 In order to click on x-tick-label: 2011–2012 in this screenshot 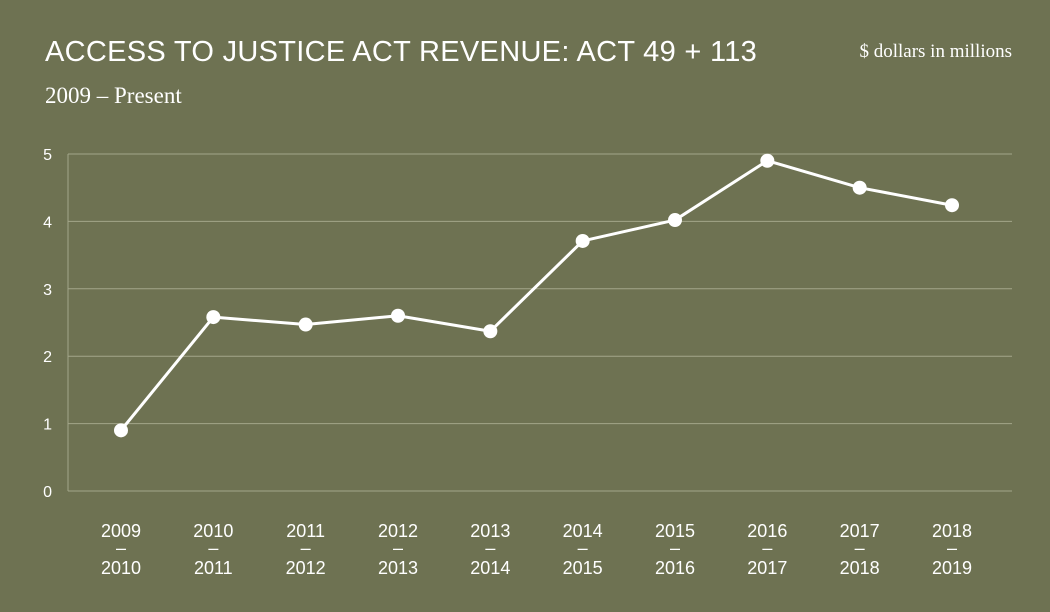, I will do `click(306, 549)`.